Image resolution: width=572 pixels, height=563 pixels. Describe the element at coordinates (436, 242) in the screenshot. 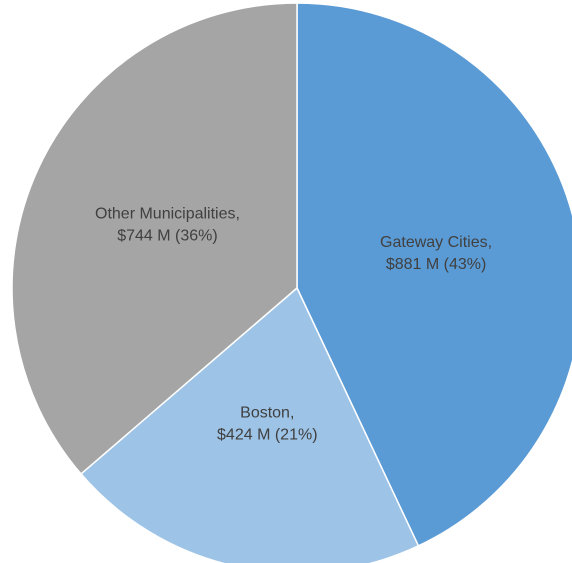

I see `slice-category: Gateway Cities,` at that location.